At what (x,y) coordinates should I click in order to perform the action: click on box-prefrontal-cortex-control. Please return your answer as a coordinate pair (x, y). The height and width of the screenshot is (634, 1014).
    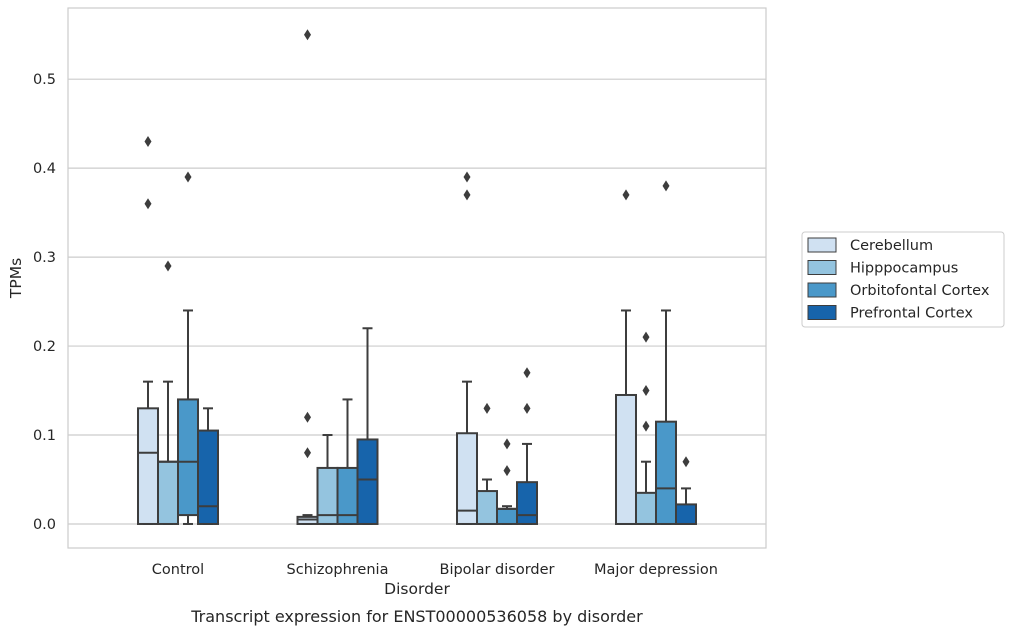
    Looking at the image, I should click on (208, 466).